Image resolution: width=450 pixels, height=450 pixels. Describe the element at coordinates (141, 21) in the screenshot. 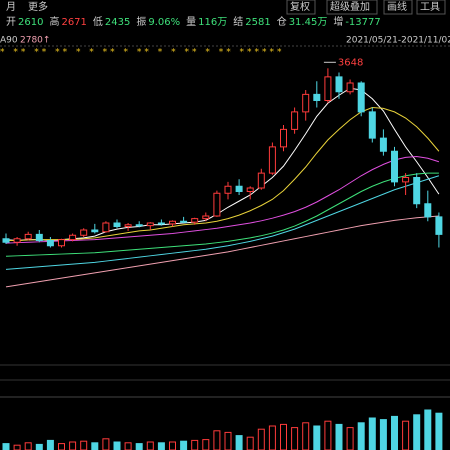

I see `stat-label: 振` at that location.